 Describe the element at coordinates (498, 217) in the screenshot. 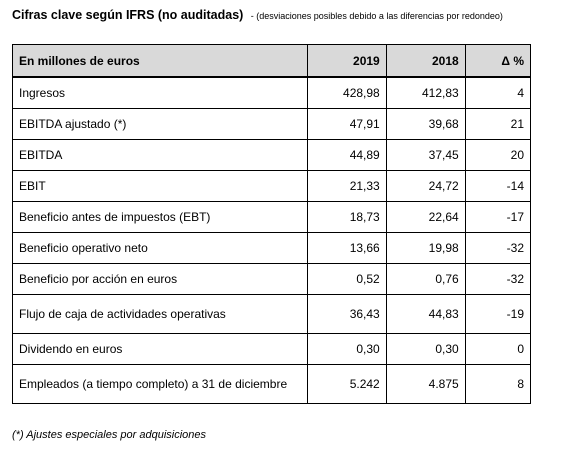

I see `value-delta: -17` at that location.